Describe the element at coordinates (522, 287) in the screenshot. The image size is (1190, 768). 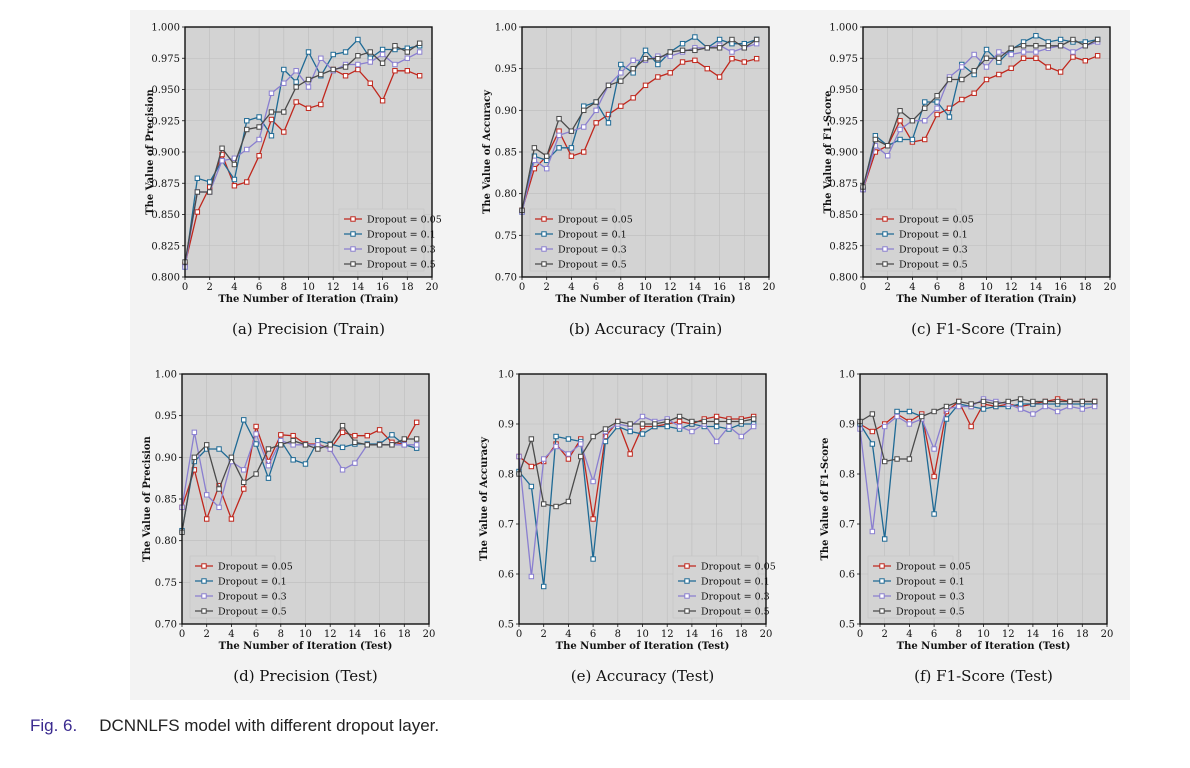
I see `x-tick-label: 0` at that location.